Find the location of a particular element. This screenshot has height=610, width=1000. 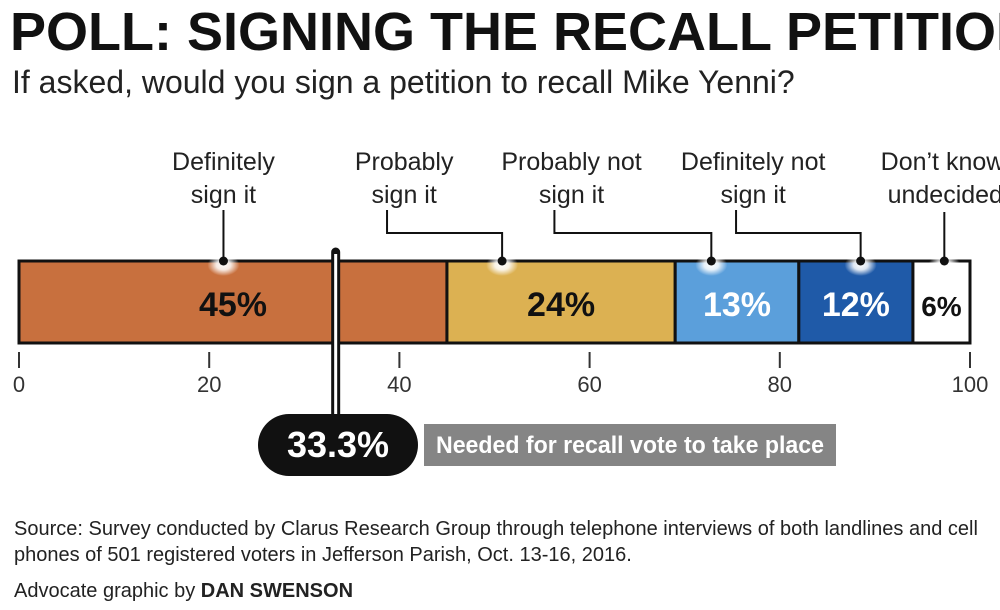

x-tick-label-80: 80 is located at coordinates (780, 384).